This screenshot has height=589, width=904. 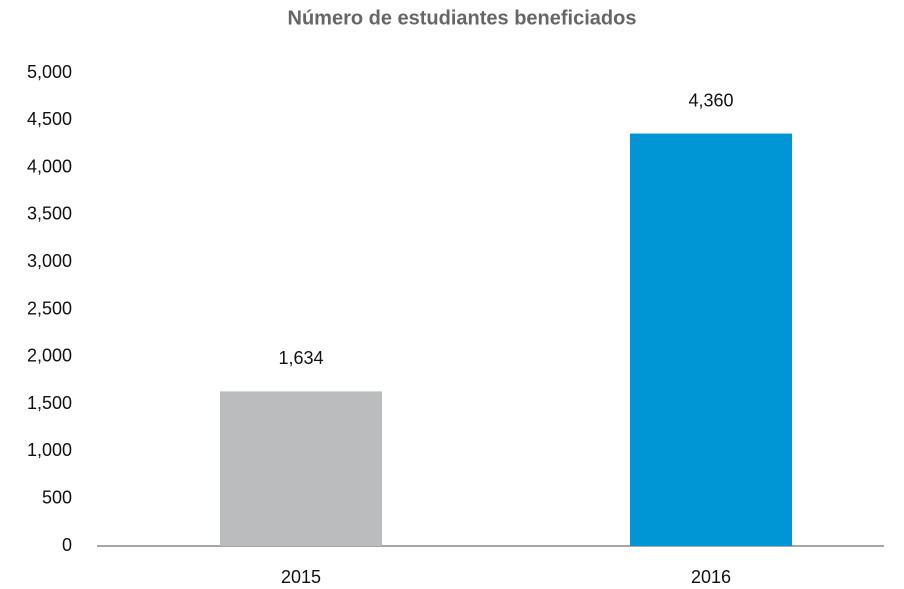 What do you see at coordinates (462, 18) in the screenshot?
I see `chart-title: Número de estudiantes beneficiados` at bounding box center [462, 18].